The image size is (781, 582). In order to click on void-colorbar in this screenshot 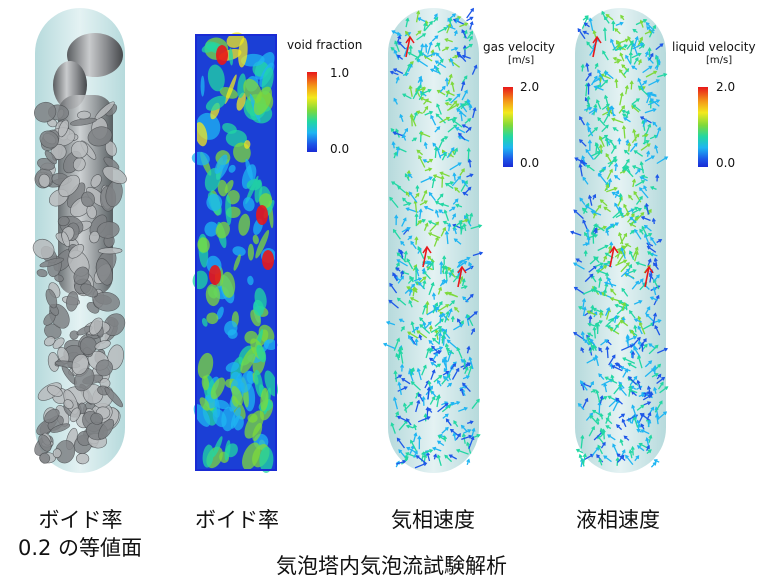, I will do `click(312, 112)`.